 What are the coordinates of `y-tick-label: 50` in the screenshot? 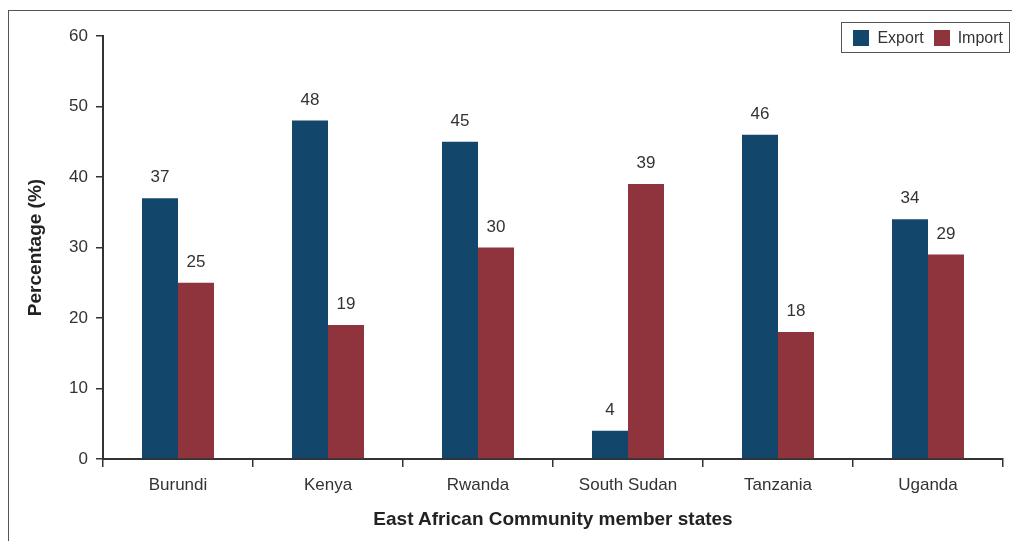 It's located at (78, 106).